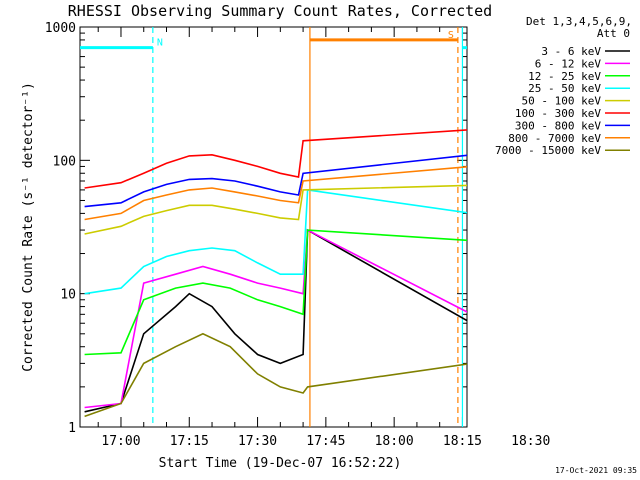 The width and height of the screenshot is (640, 480). What do you see at coordinates (64, 161) in the screenshot?
I see `y-tick-label: 100` at bounding box center [64, 161].